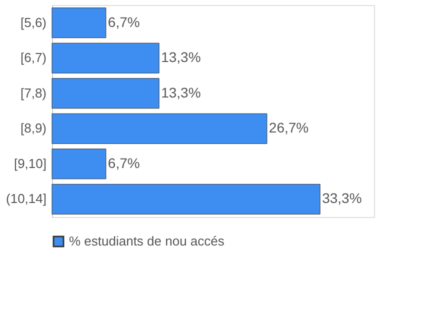 The image size is (432, 324). Describe the element at coordinates (147, 241) in the screenshot. I see `legend-label: % estudiants de nou accés` at that location.